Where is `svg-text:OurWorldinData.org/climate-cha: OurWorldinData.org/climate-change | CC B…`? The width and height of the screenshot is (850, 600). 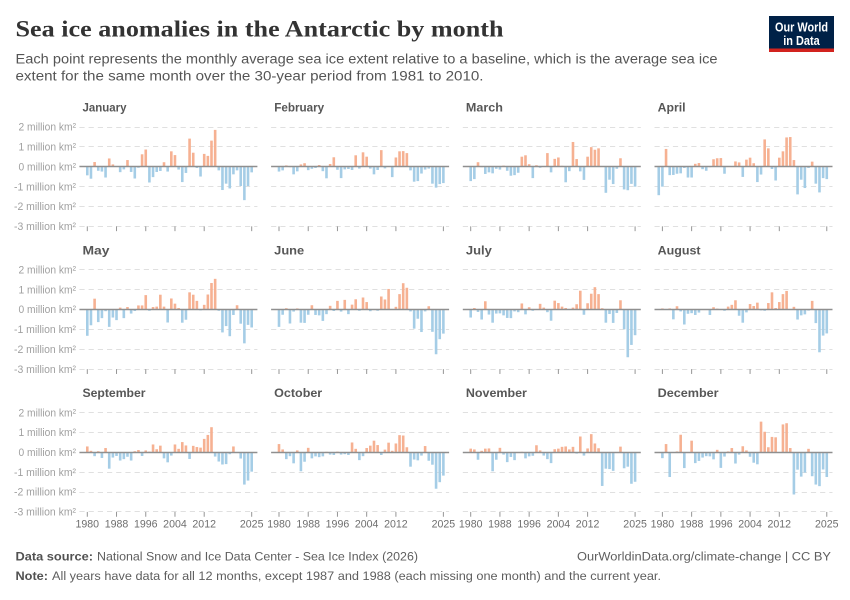 svg-text:OurWorldinData.org/climate-cha: OurWorldinData.org/climate-change | CC B… is located at coordinates (704, 557).